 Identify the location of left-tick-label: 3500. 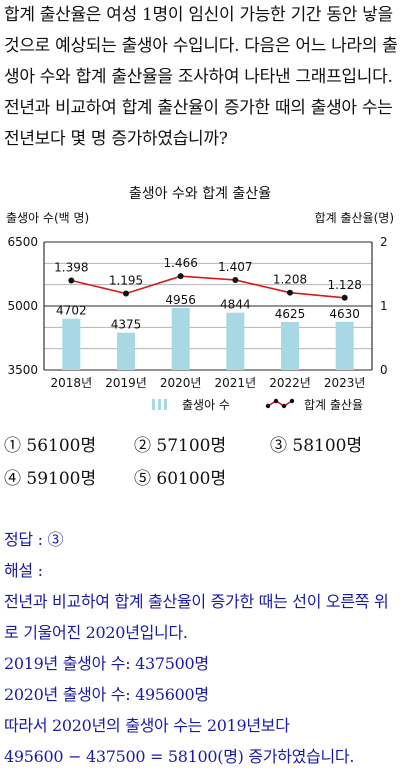
(22, 370).